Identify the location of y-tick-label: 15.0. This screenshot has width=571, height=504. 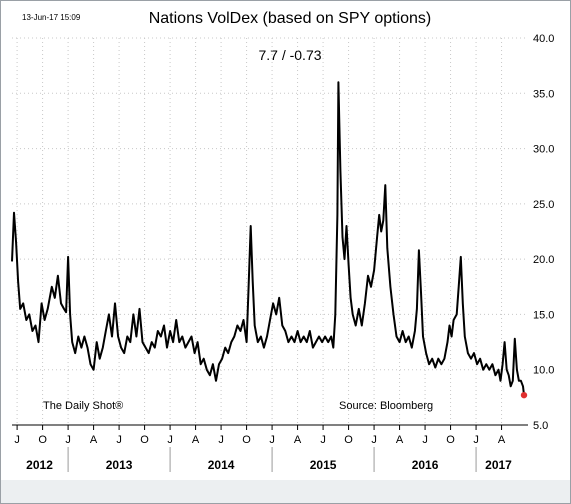
(543, 315).